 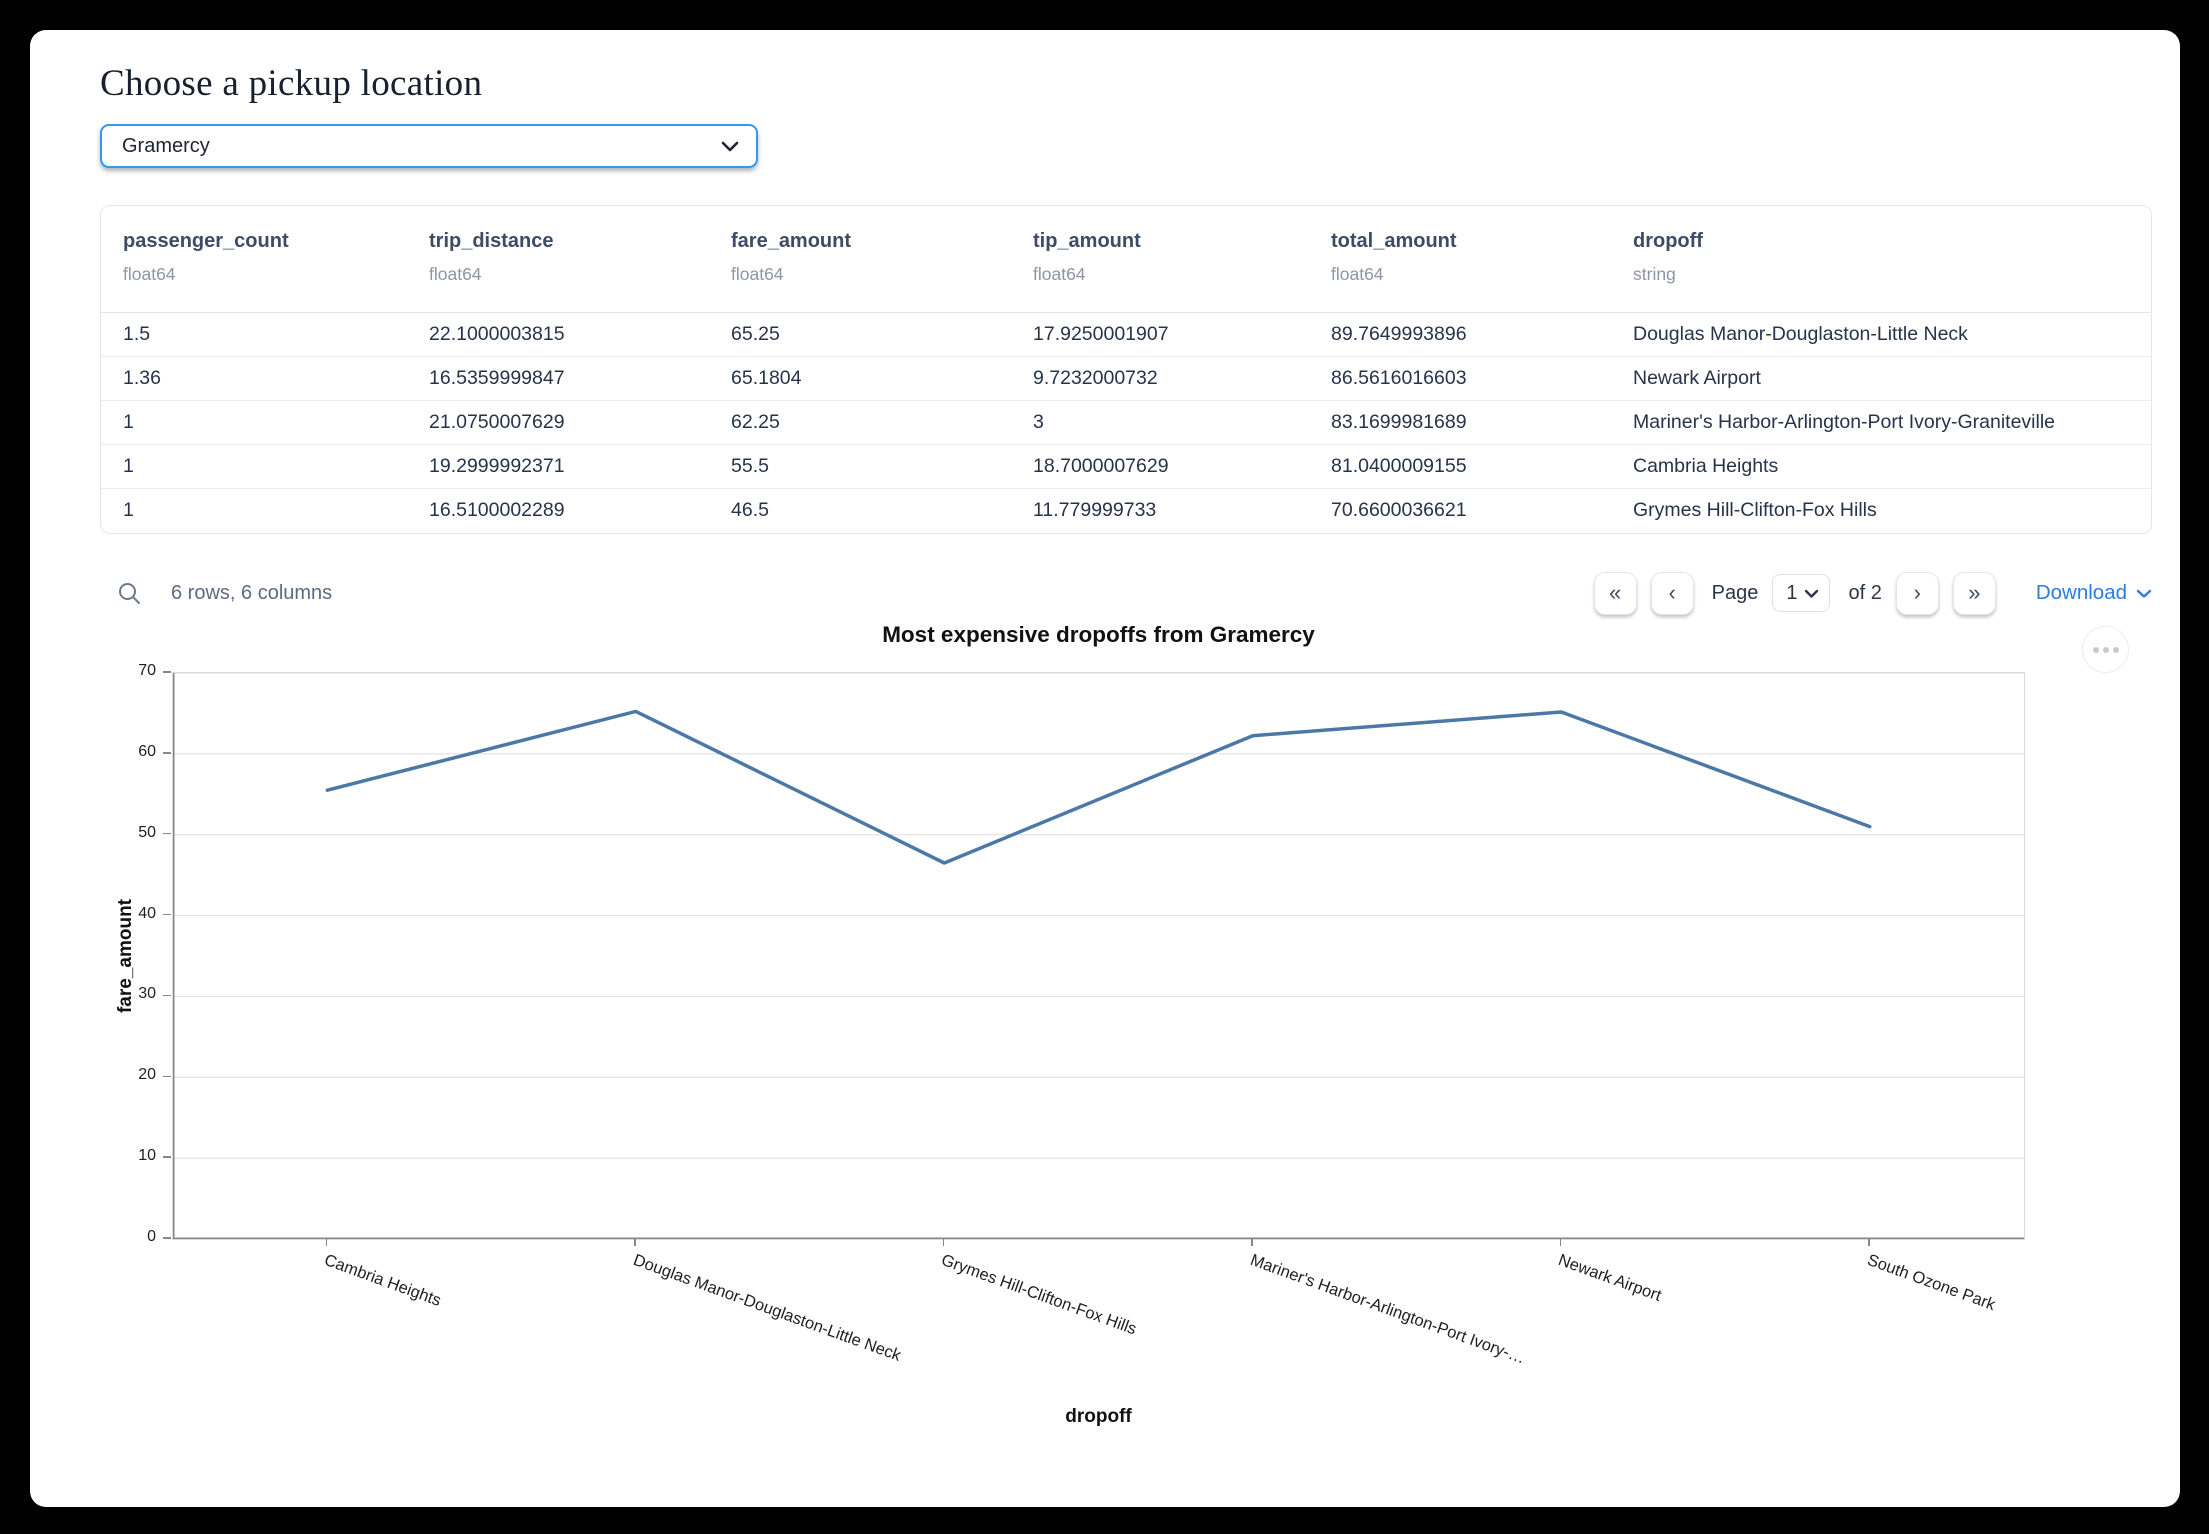 What do you see at coordinates (1160, 466) in the screenshot?
I see `table-cell: 18.7000007629` at bounding box center [1160, 466].